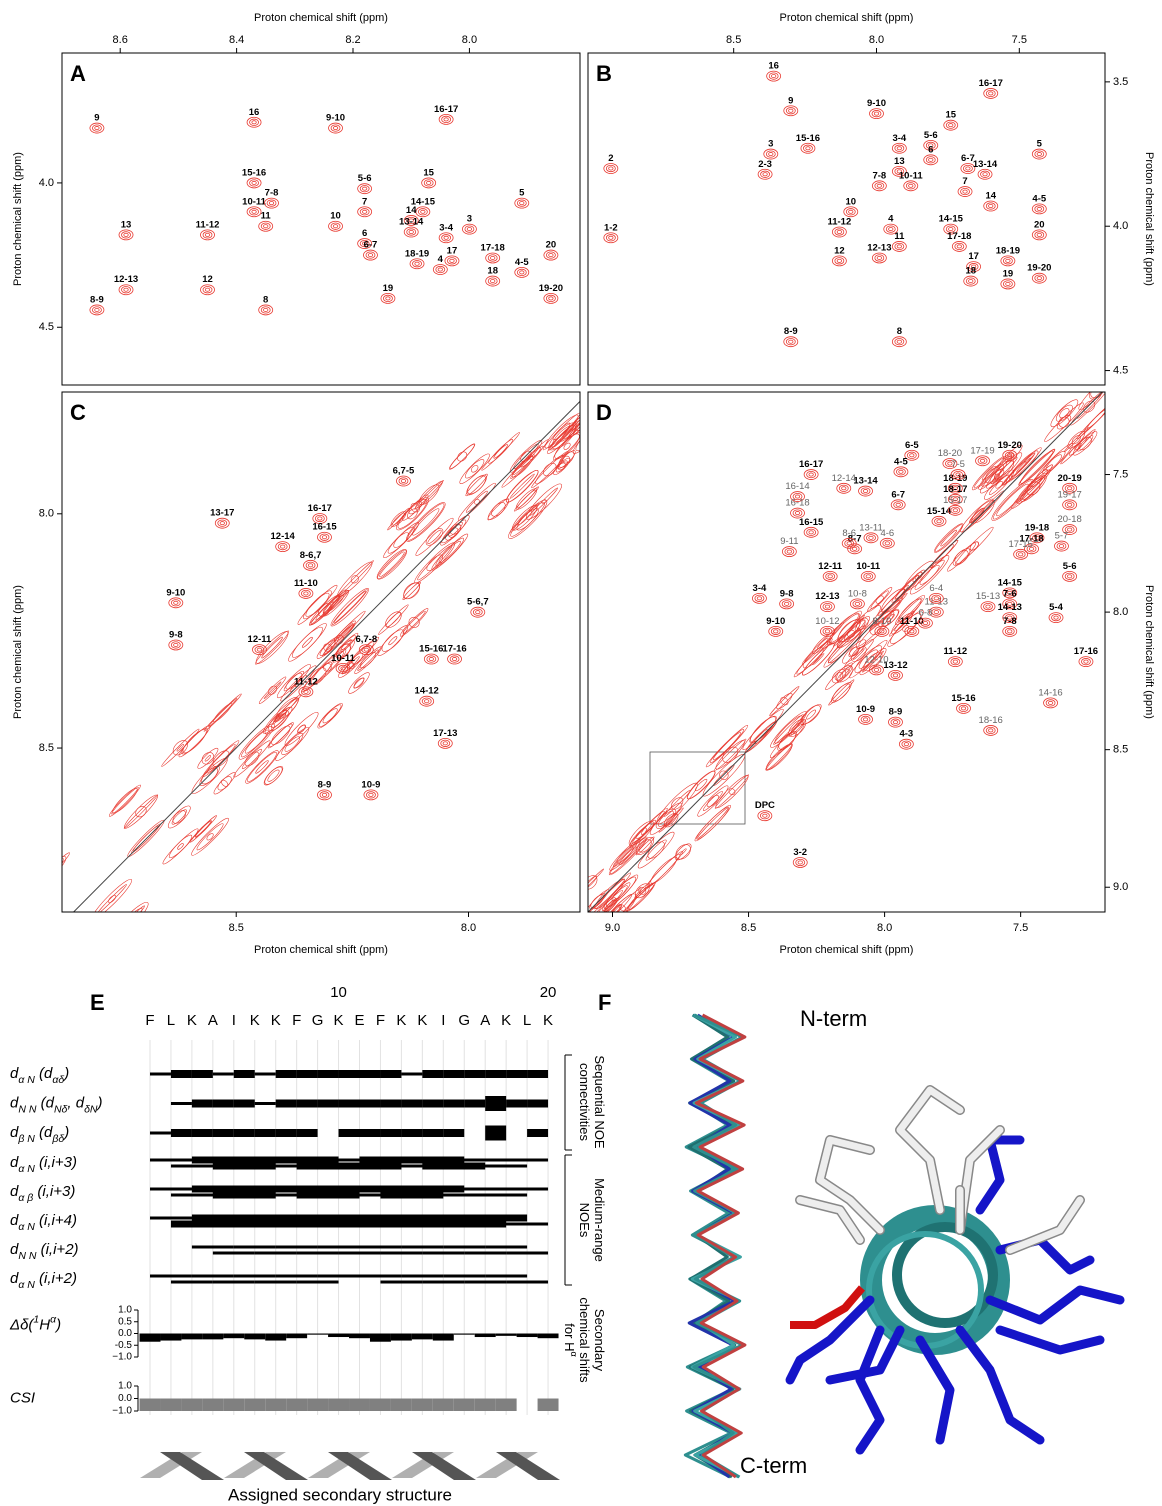 The height and width of the screenshot is (1506, 1162). I want to click on label-part: Δδ(, so click(22, 1324).